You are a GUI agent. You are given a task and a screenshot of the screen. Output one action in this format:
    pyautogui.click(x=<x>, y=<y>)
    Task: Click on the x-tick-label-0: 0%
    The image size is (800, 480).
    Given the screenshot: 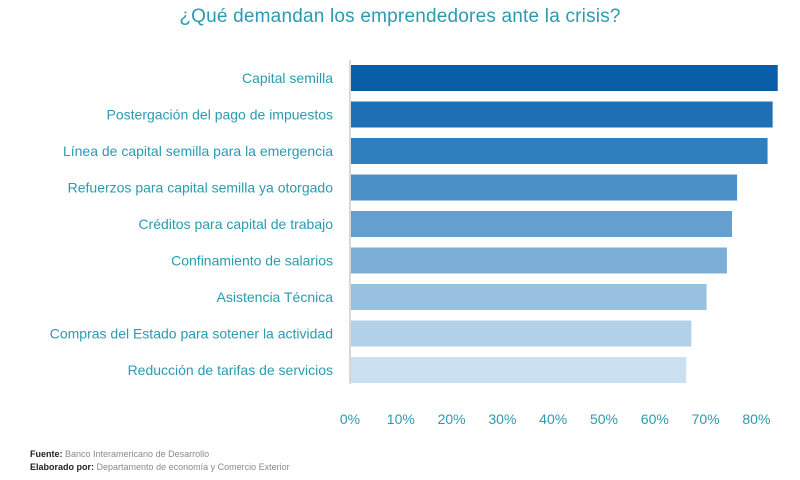 What is the action you would take?
    pyautogui.click(x=350, y=419)
    